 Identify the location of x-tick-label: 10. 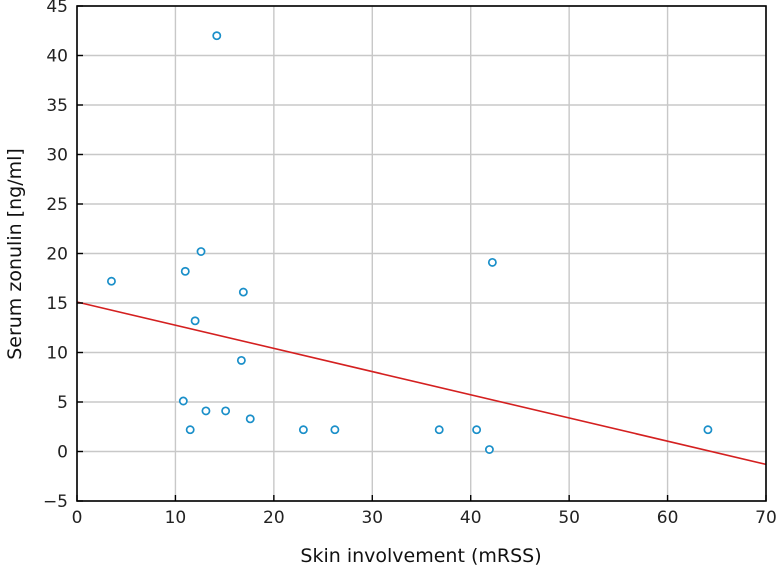
(176, 518).